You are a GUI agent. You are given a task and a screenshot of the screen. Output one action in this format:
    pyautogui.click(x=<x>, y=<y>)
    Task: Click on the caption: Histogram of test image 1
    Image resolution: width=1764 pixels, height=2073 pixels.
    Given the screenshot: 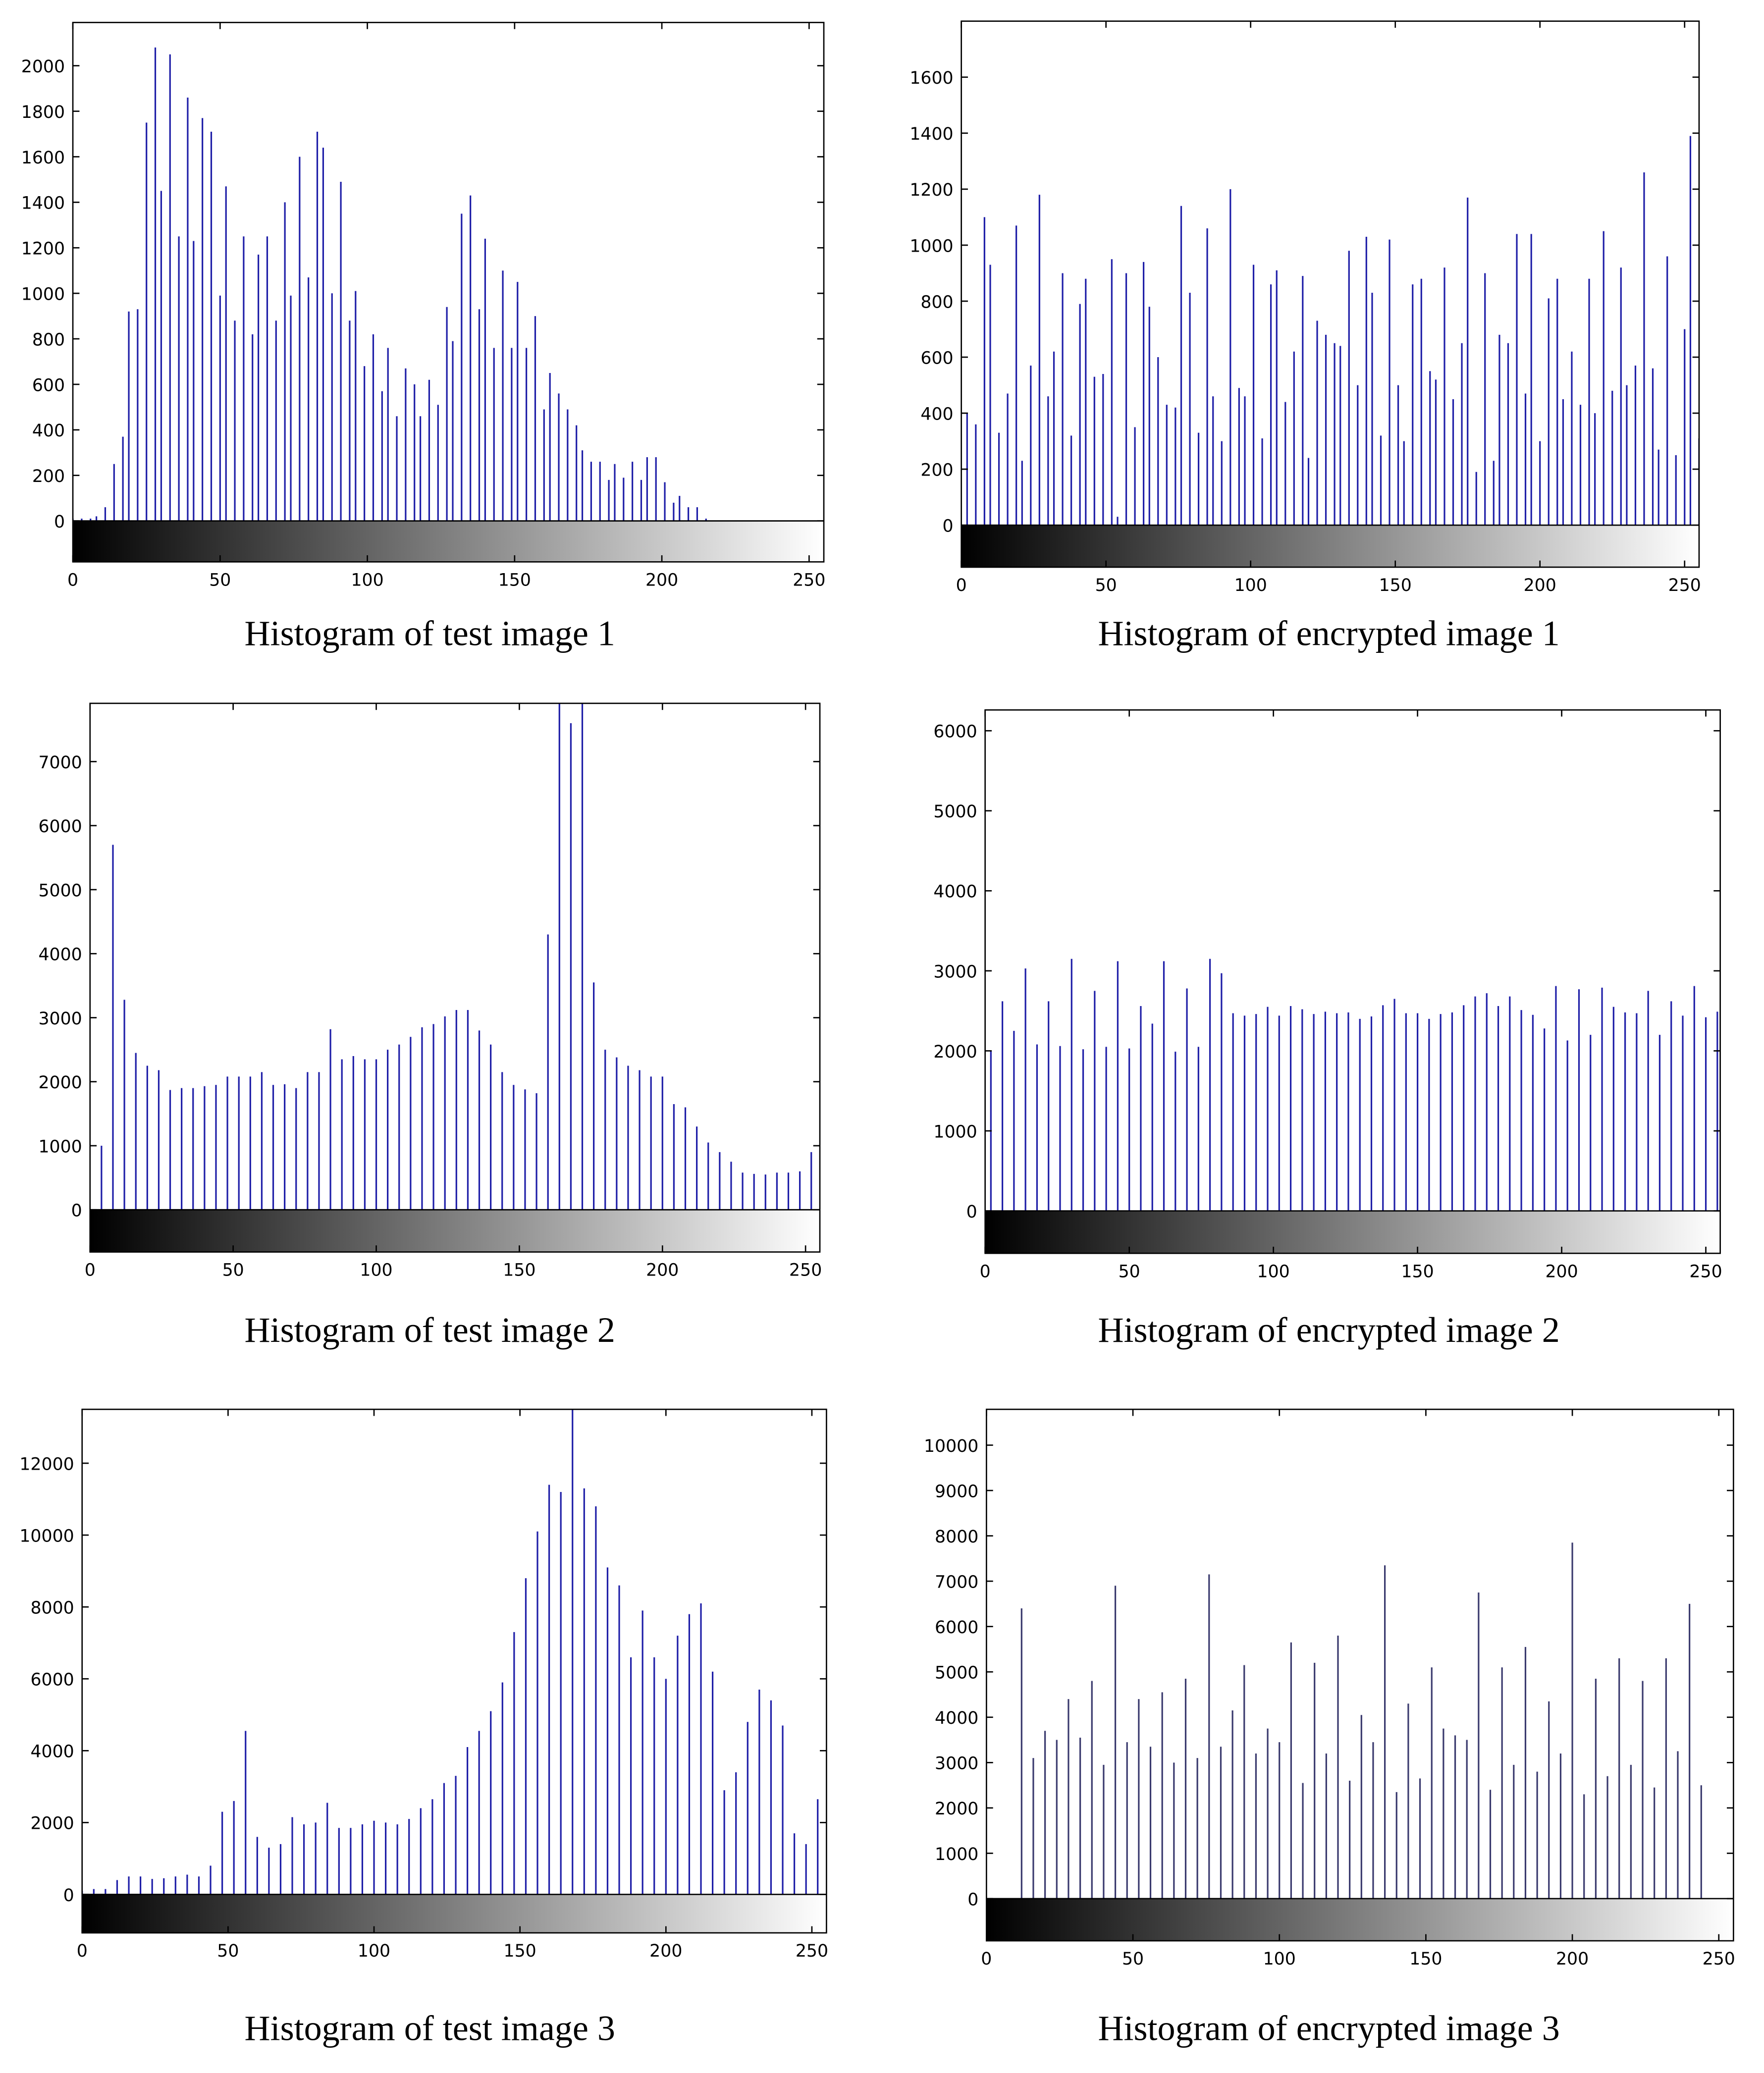 What is the action you would take?
    pyautogui.click(x=430, y=633)
    